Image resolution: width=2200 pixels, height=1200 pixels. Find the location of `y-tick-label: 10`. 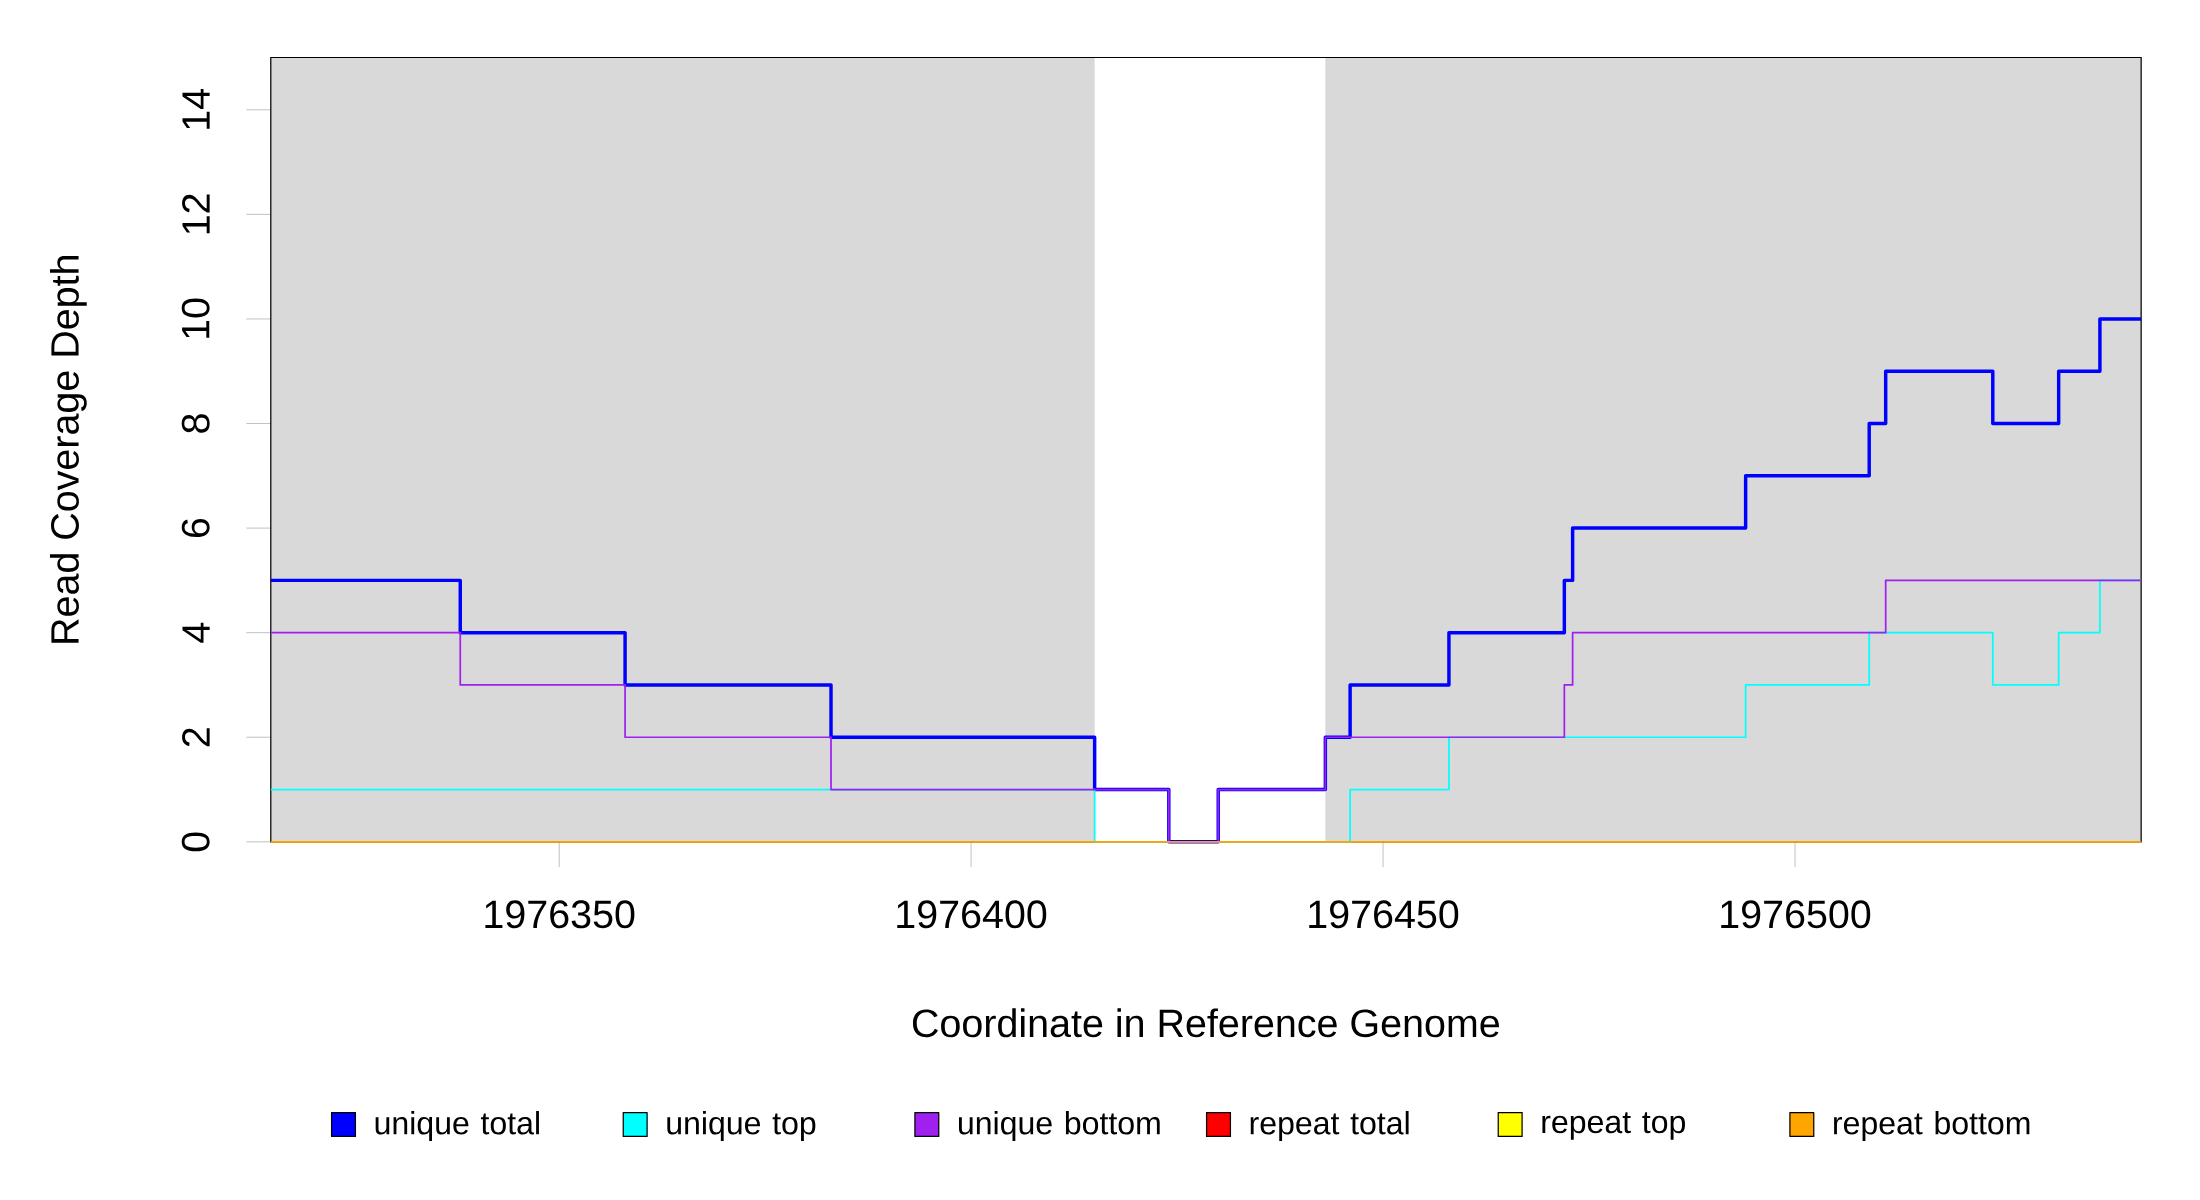

y-tick-label: 10 is located at coordinates (195, 318).